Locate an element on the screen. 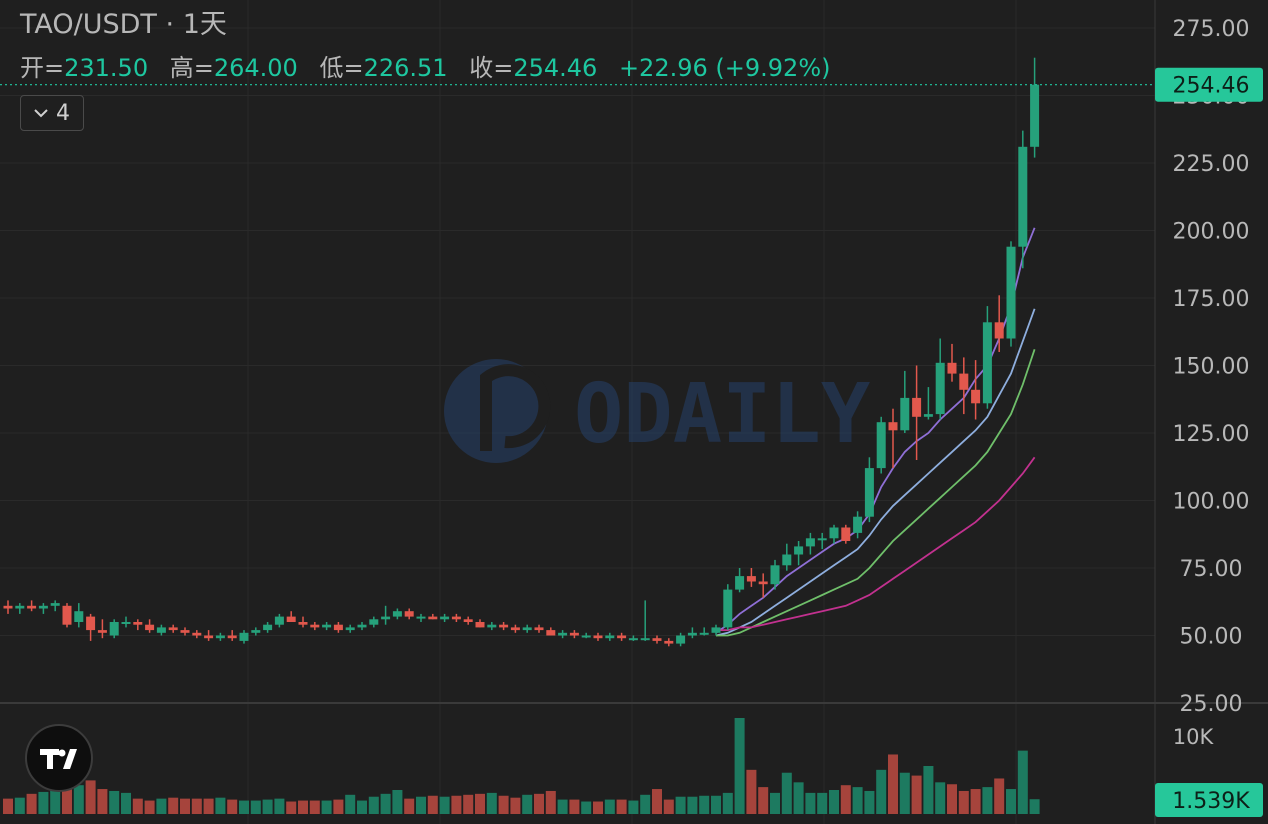  price-tick-label: 175.00 is located at coordinates (1211, 299).